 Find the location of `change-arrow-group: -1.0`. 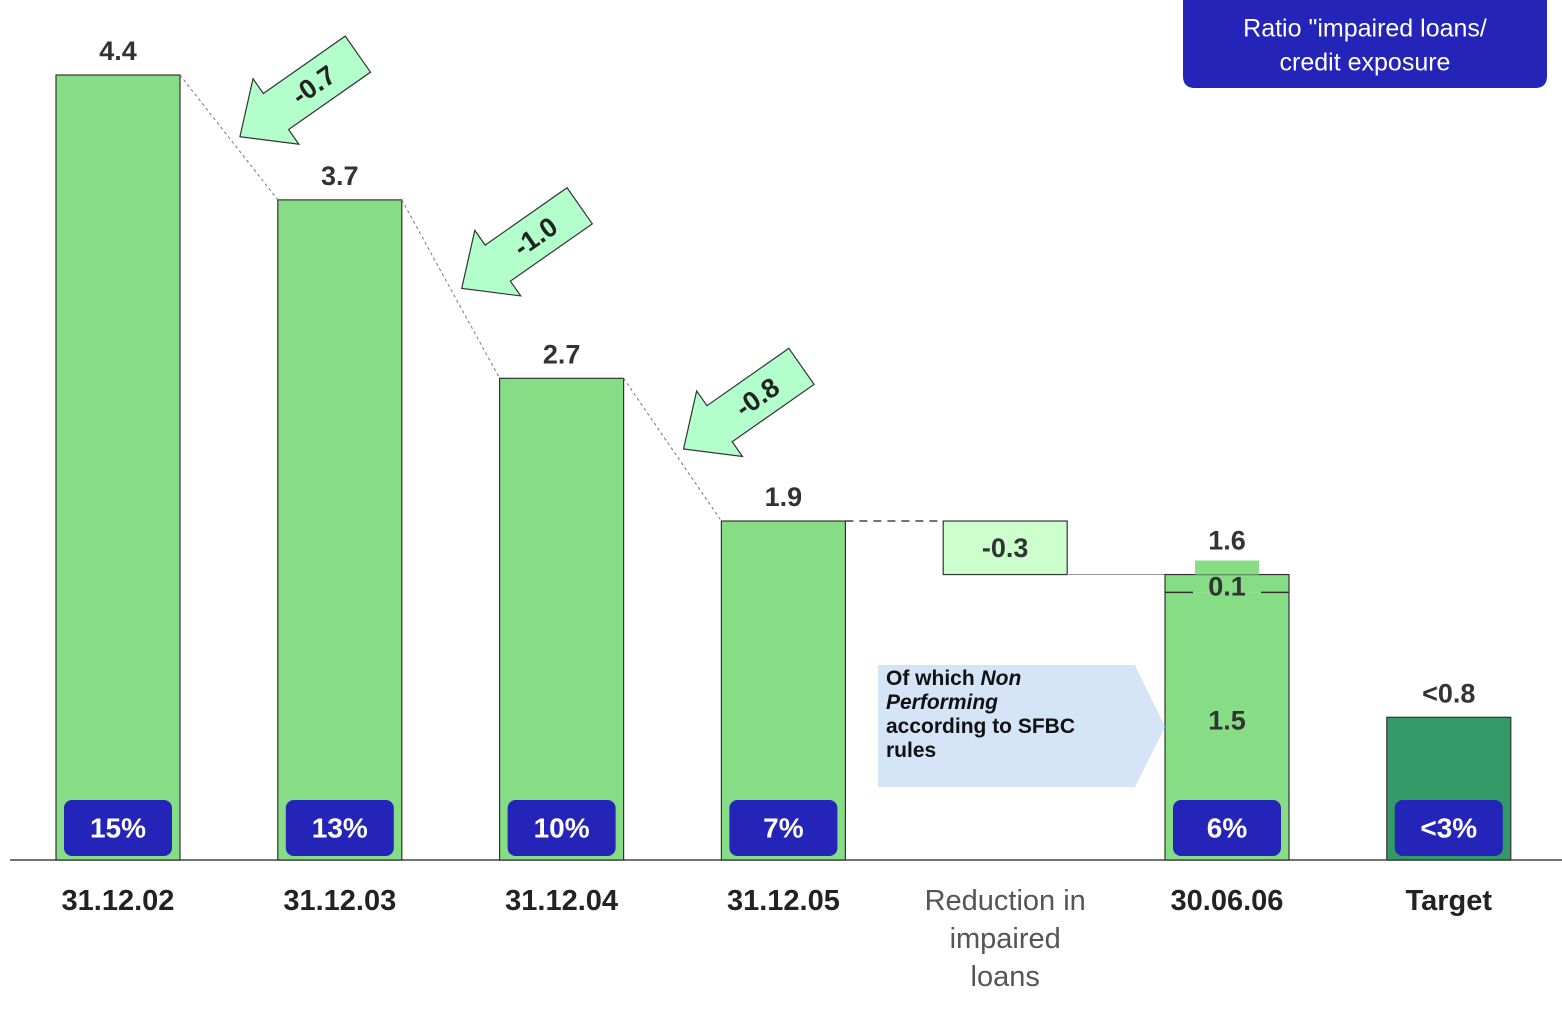

change-arrow-group: -1.0 is located at coordinates (527, 241).